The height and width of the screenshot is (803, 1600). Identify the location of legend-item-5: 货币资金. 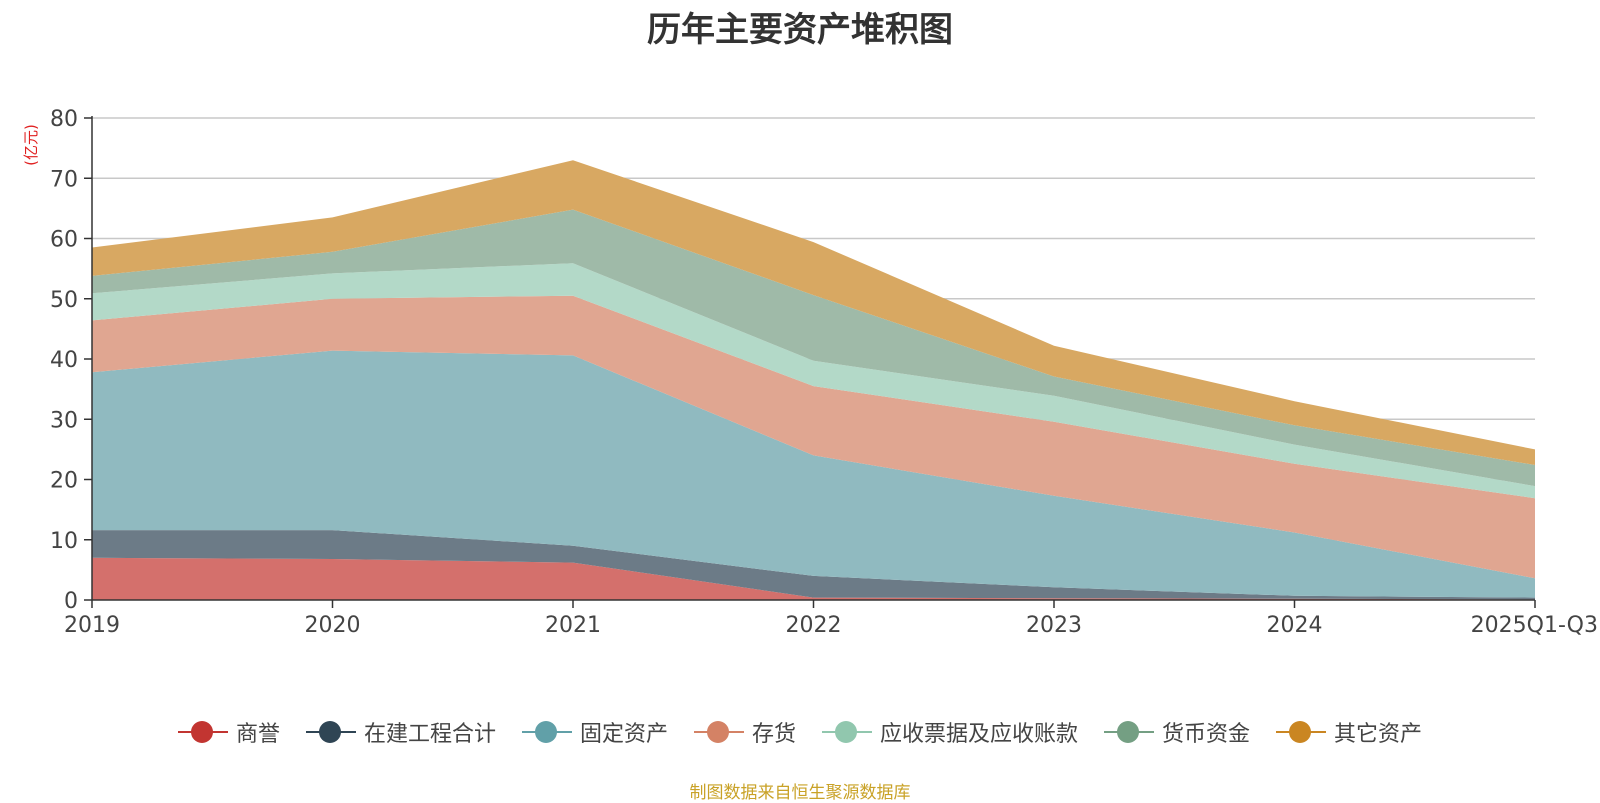
(1177, 732).